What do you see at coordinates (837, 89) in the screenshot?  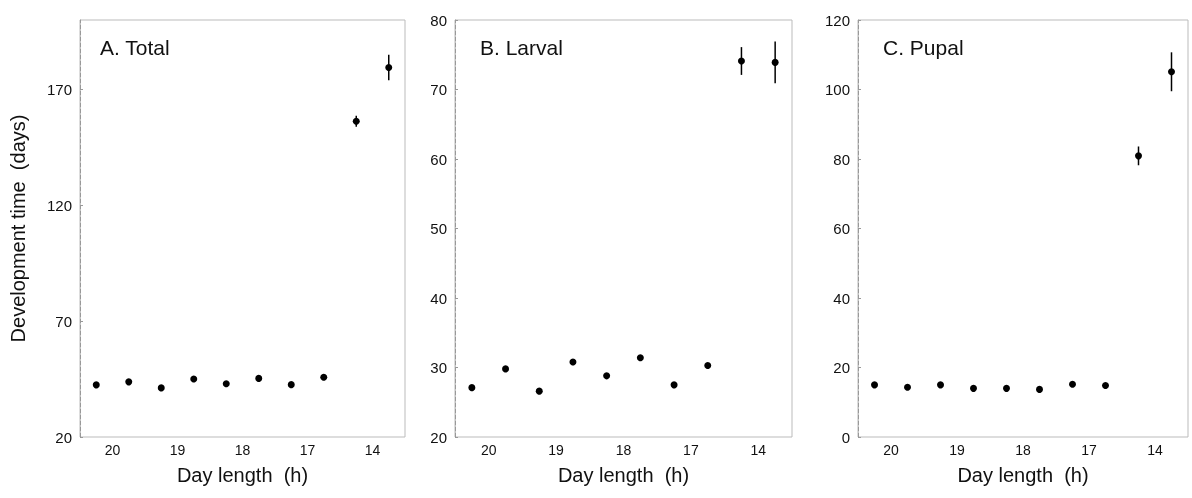 I see `y-tick-label: 100` at bounding box center [837, 89].